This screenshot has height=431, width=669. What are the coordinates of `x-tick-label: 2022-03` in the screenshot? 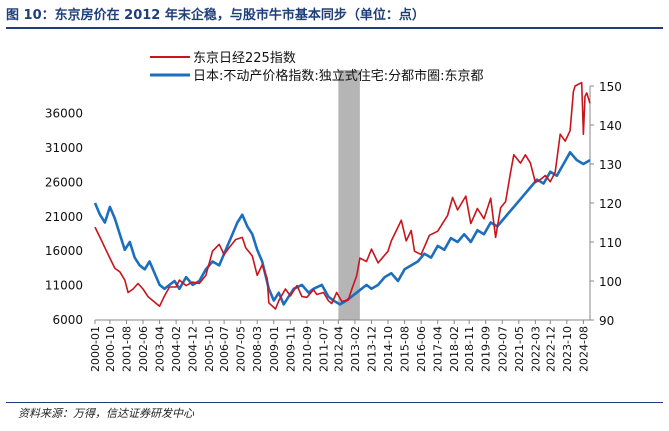 It's located at (535, 349).